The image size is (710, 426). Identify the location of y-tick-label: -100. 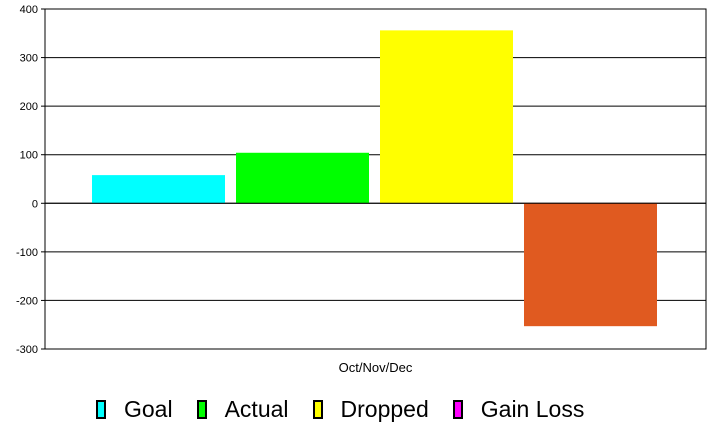
(27, 253).